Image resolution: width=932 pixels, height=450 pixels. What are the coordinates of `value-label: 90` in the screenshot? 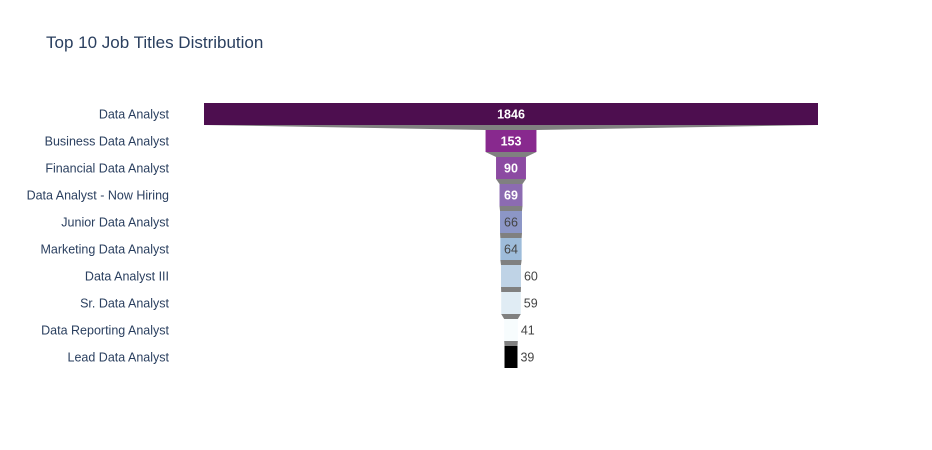 It's located at (511, 169).